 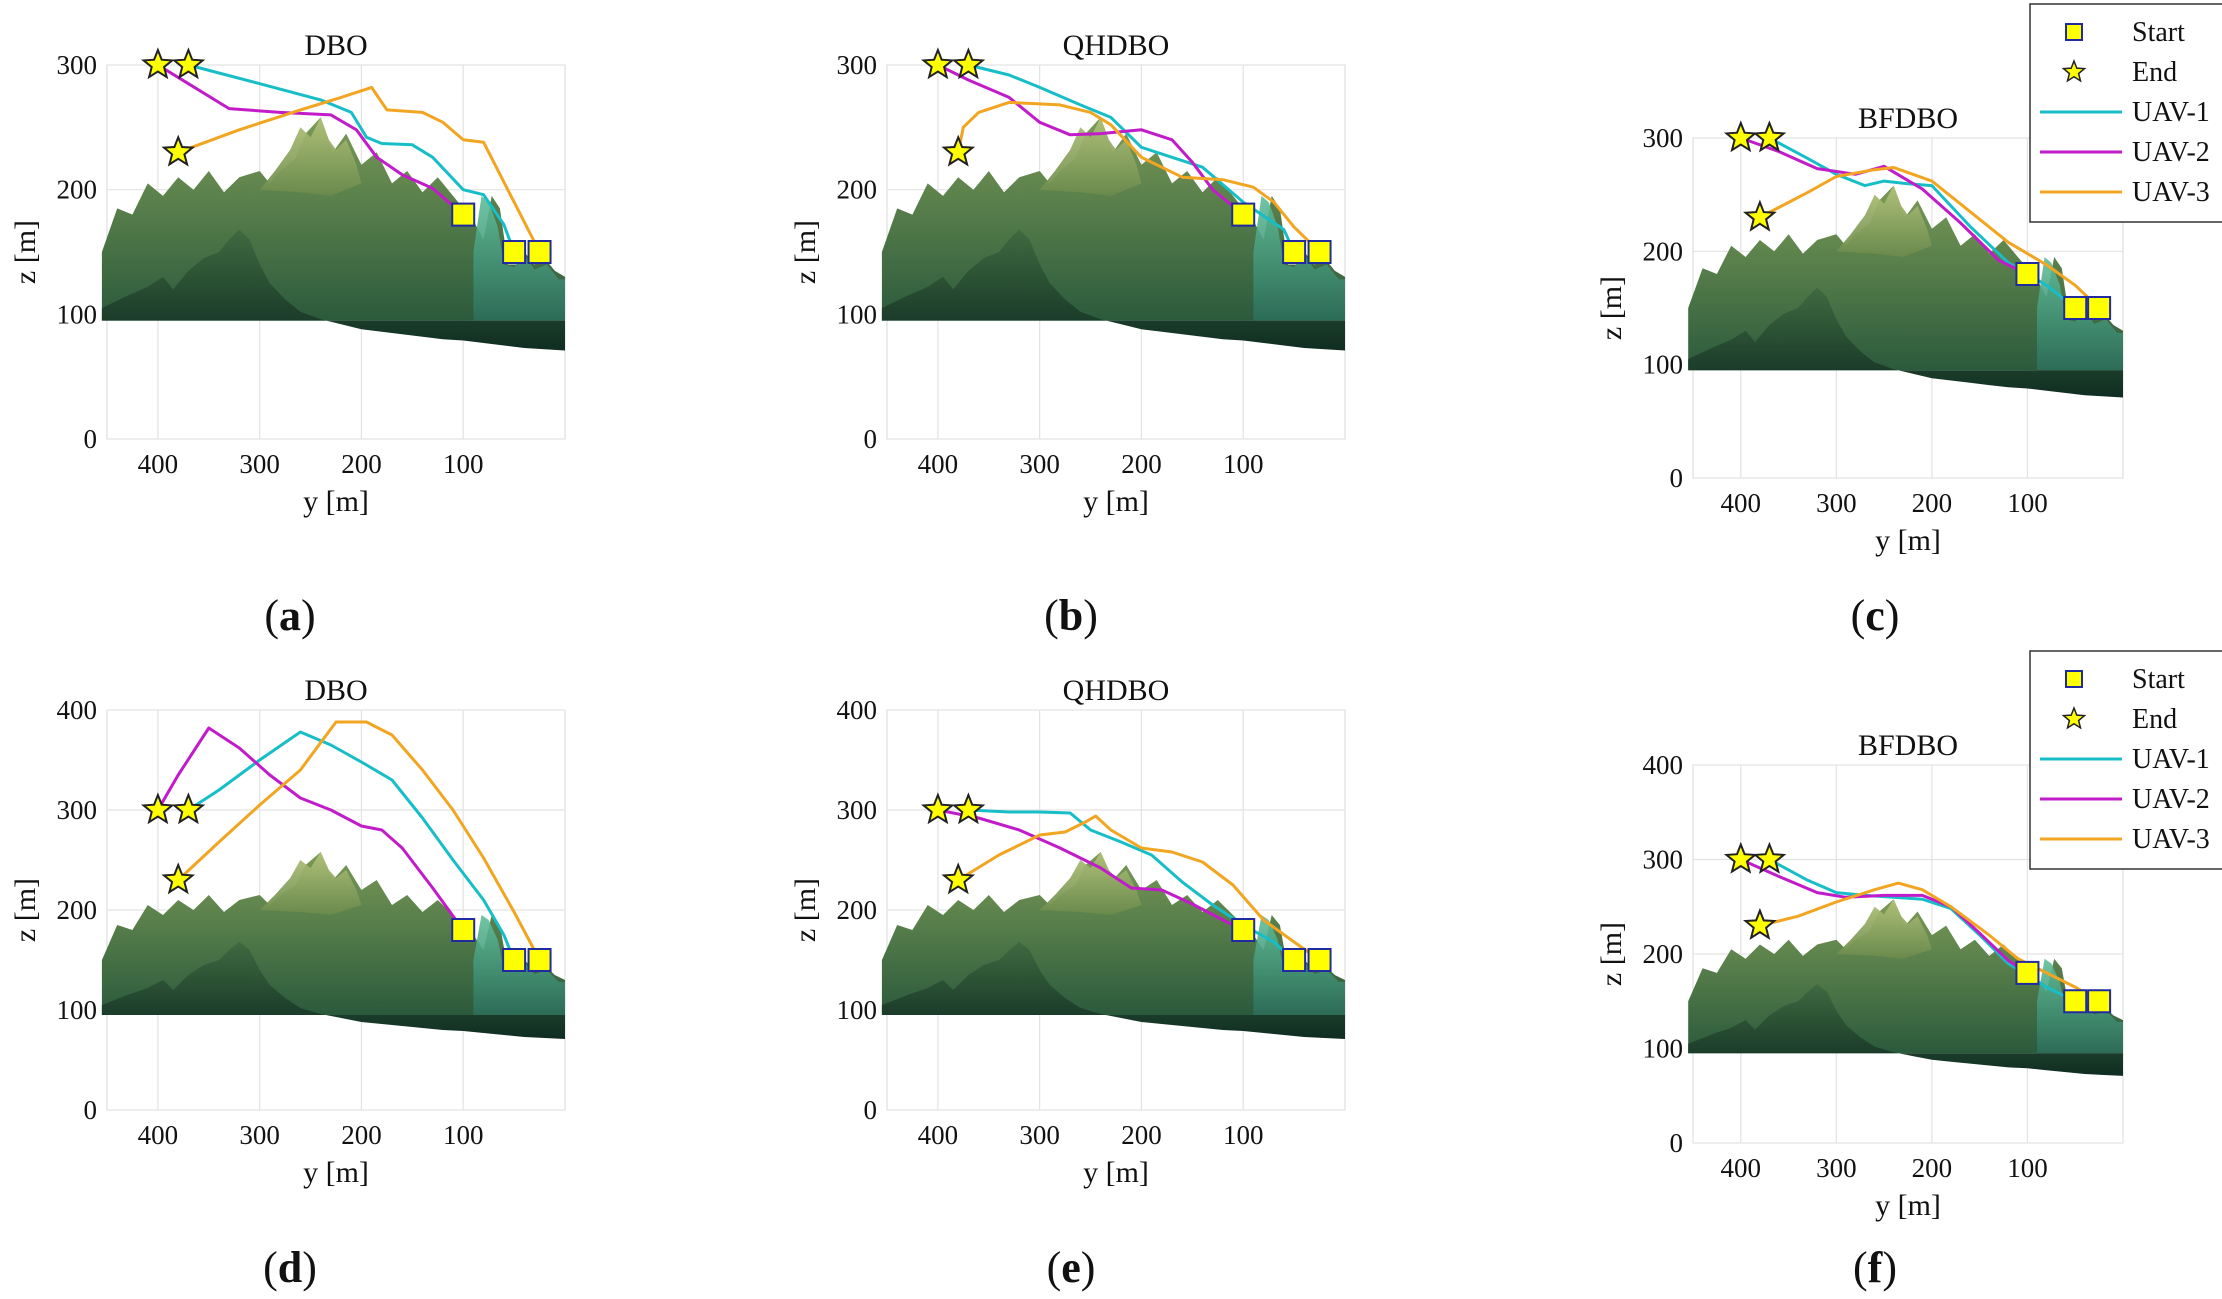 What do you see at coordinates (1908, 118) in the screenshot?
I see `chart-title: BFDBO` at bounding box center [1908, 118].